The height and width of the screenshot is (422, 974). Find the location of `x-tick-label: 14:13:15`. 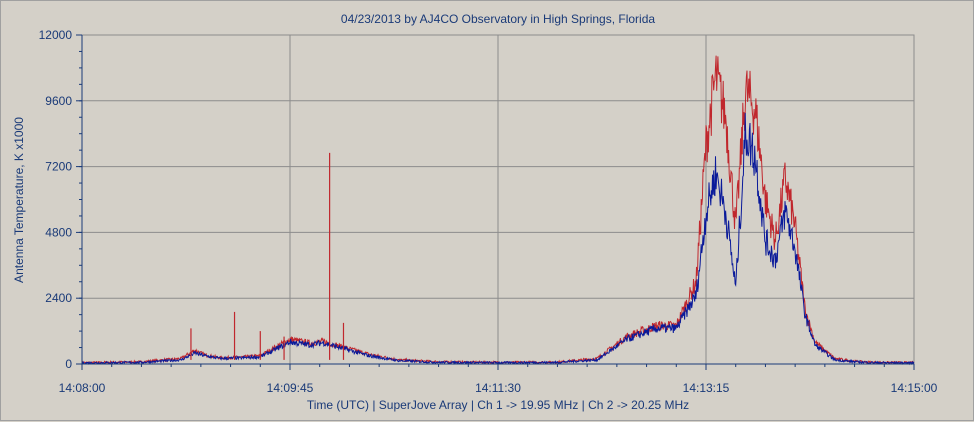

x-tick-label: 14:13:15 is located at coordinates (706, 388).